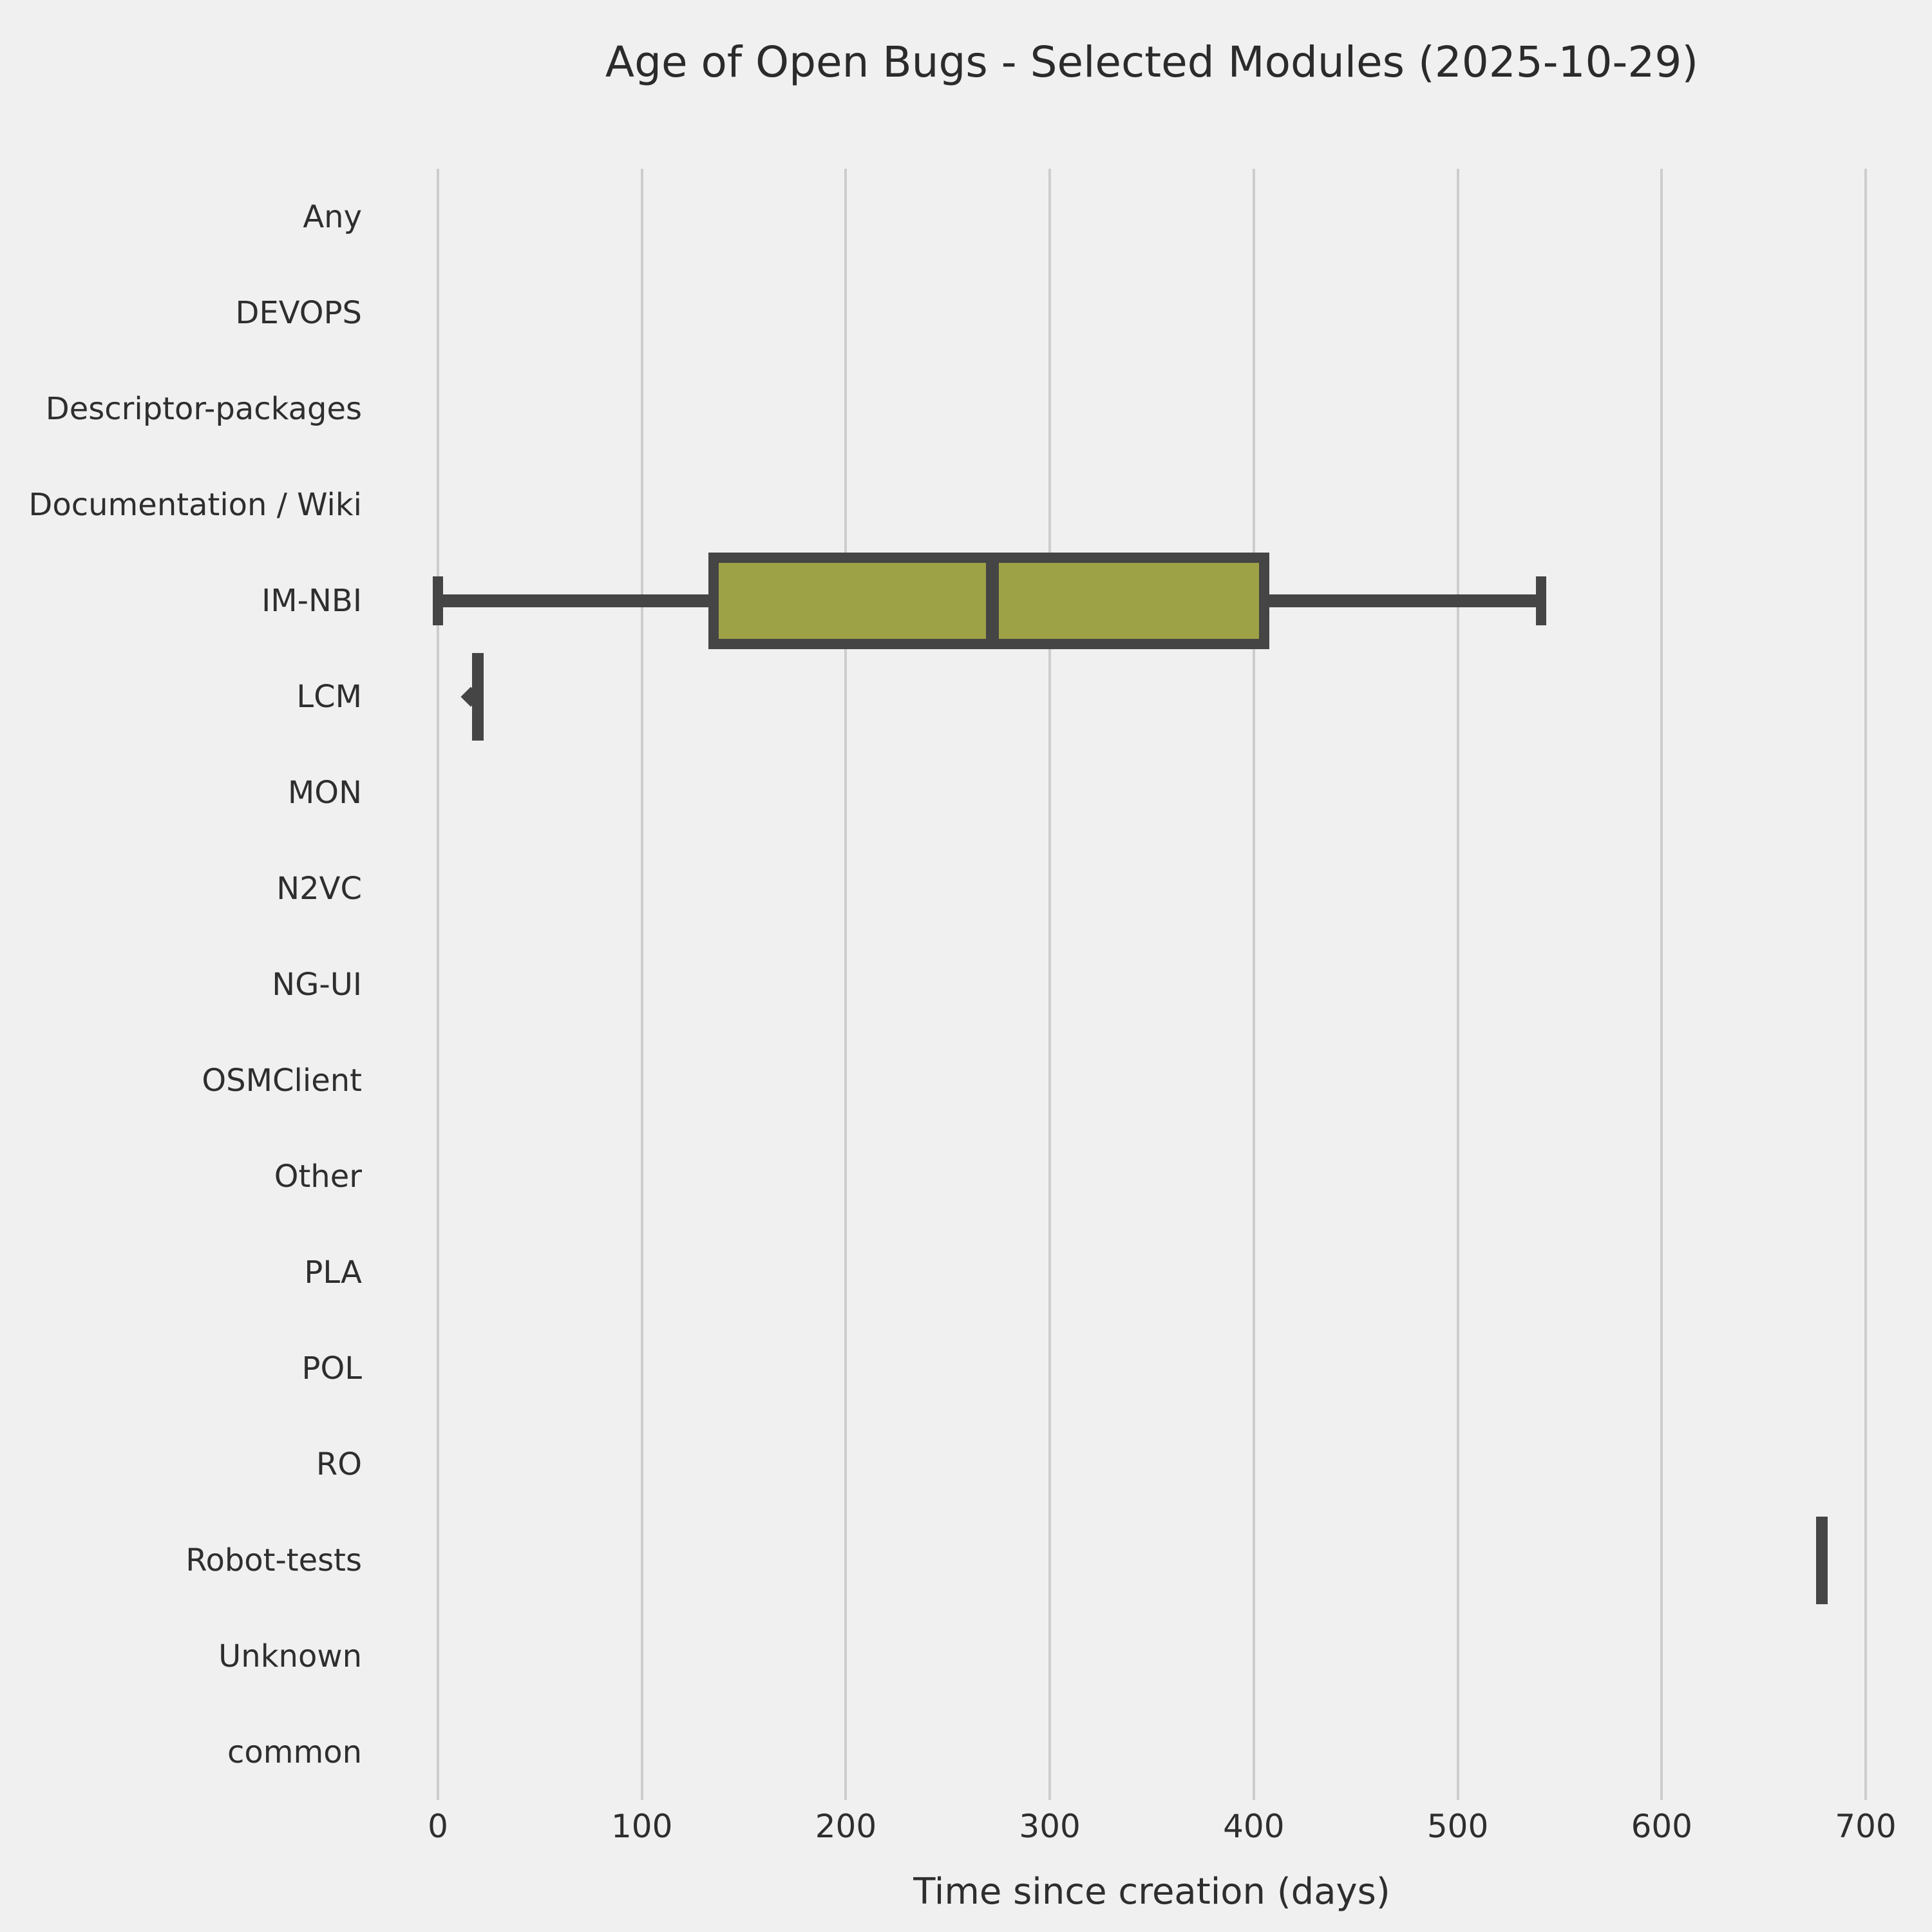 The width and height of the screenshot is (1932, 1932). What do you see at coordinates (993, 601) in the screenshot?
I see `median-line` at bounding box center [993, 601].